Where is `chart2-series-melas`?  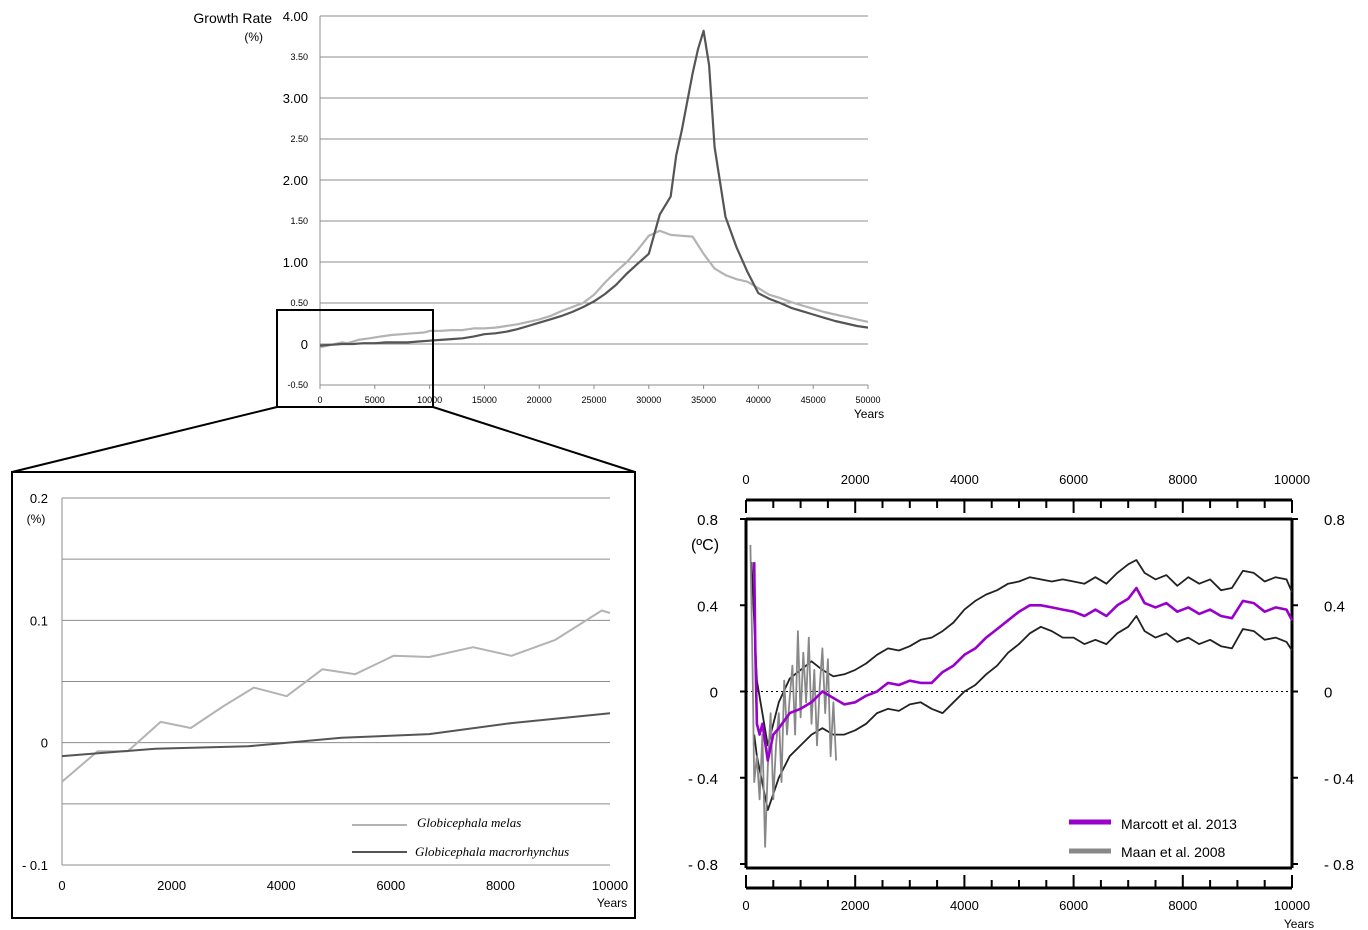
chart2-series-melas is located at coordinates (336, 696).